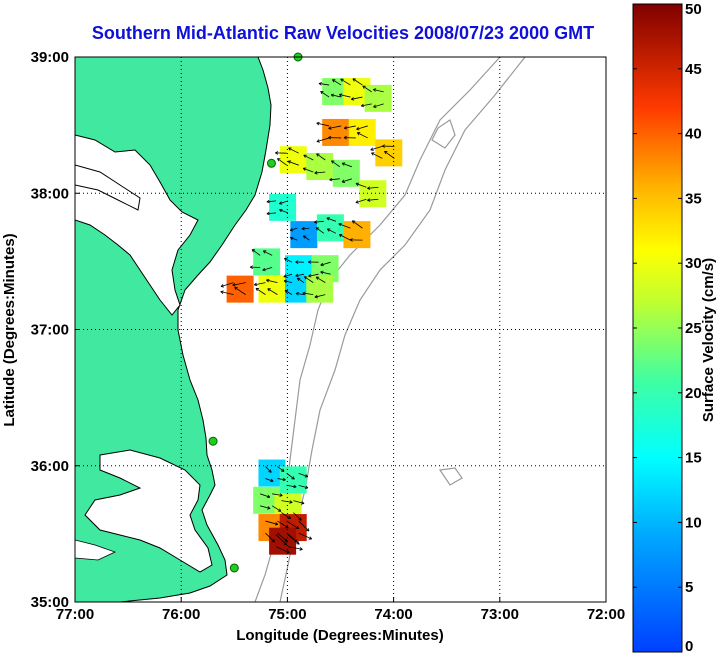 The width and height of the screenshot is (724, 659). Describe the element at coordinates (689, 646) in the screenshot. I see `colorbar-tick-label: 0` at that location.